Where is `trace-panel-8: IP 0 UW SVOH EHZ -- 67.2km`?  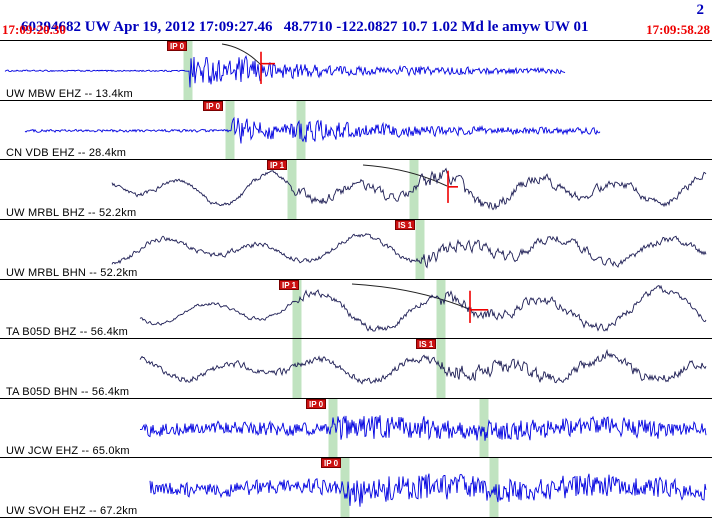
trace-panel-8: IP 0 UW SVOH EHZ -- 67.2km is located at coordinates (356, 488).